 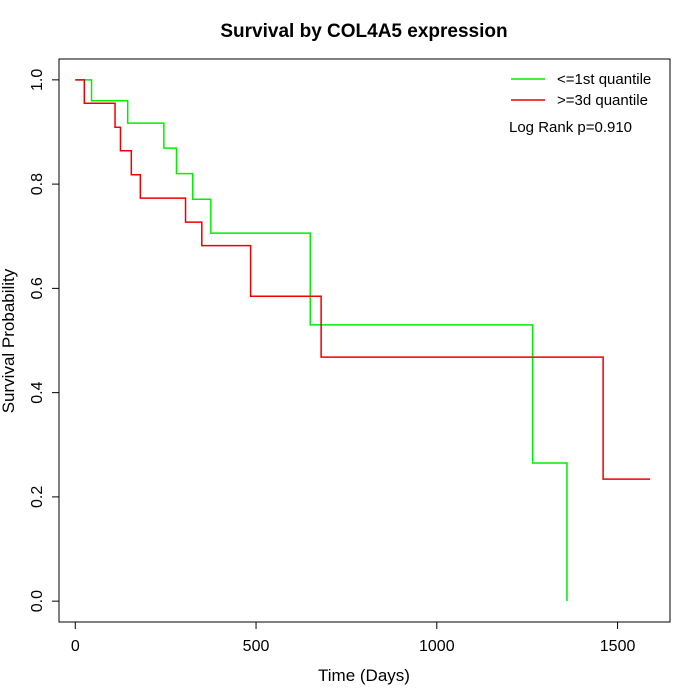 I want to click on legend: <=1st quantile >=3d quantile, so click(x=581, y=90).